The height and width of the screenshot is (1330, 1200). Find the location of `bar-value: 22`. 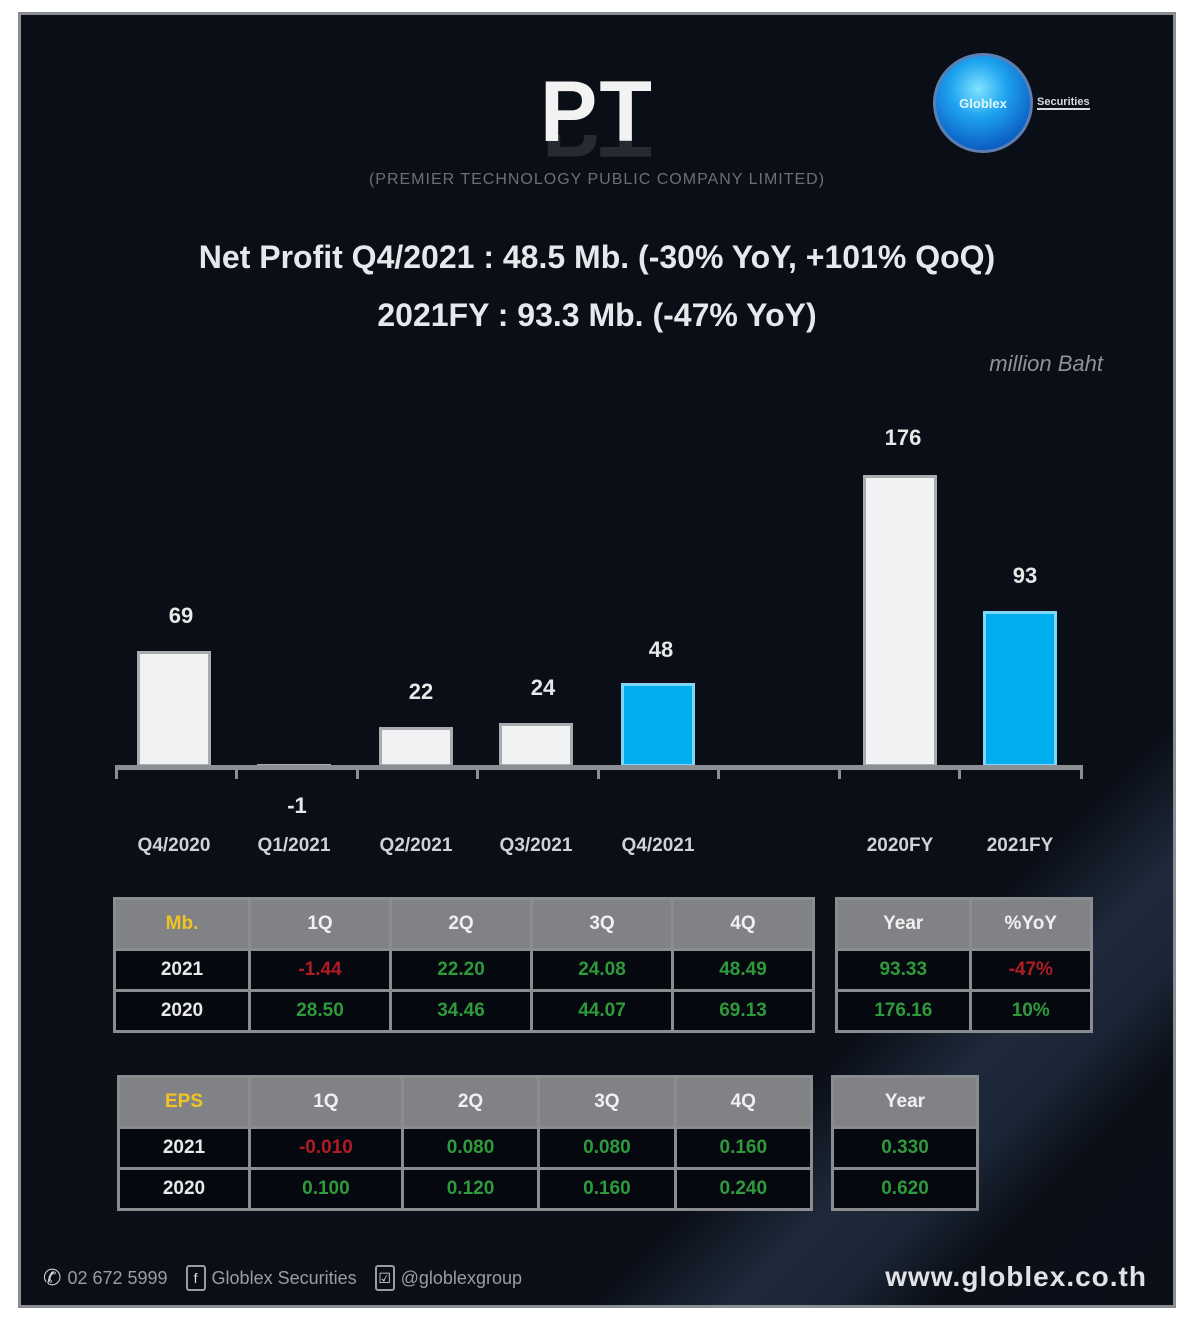

bar-value: 22 is located at coordinates (421, 691).